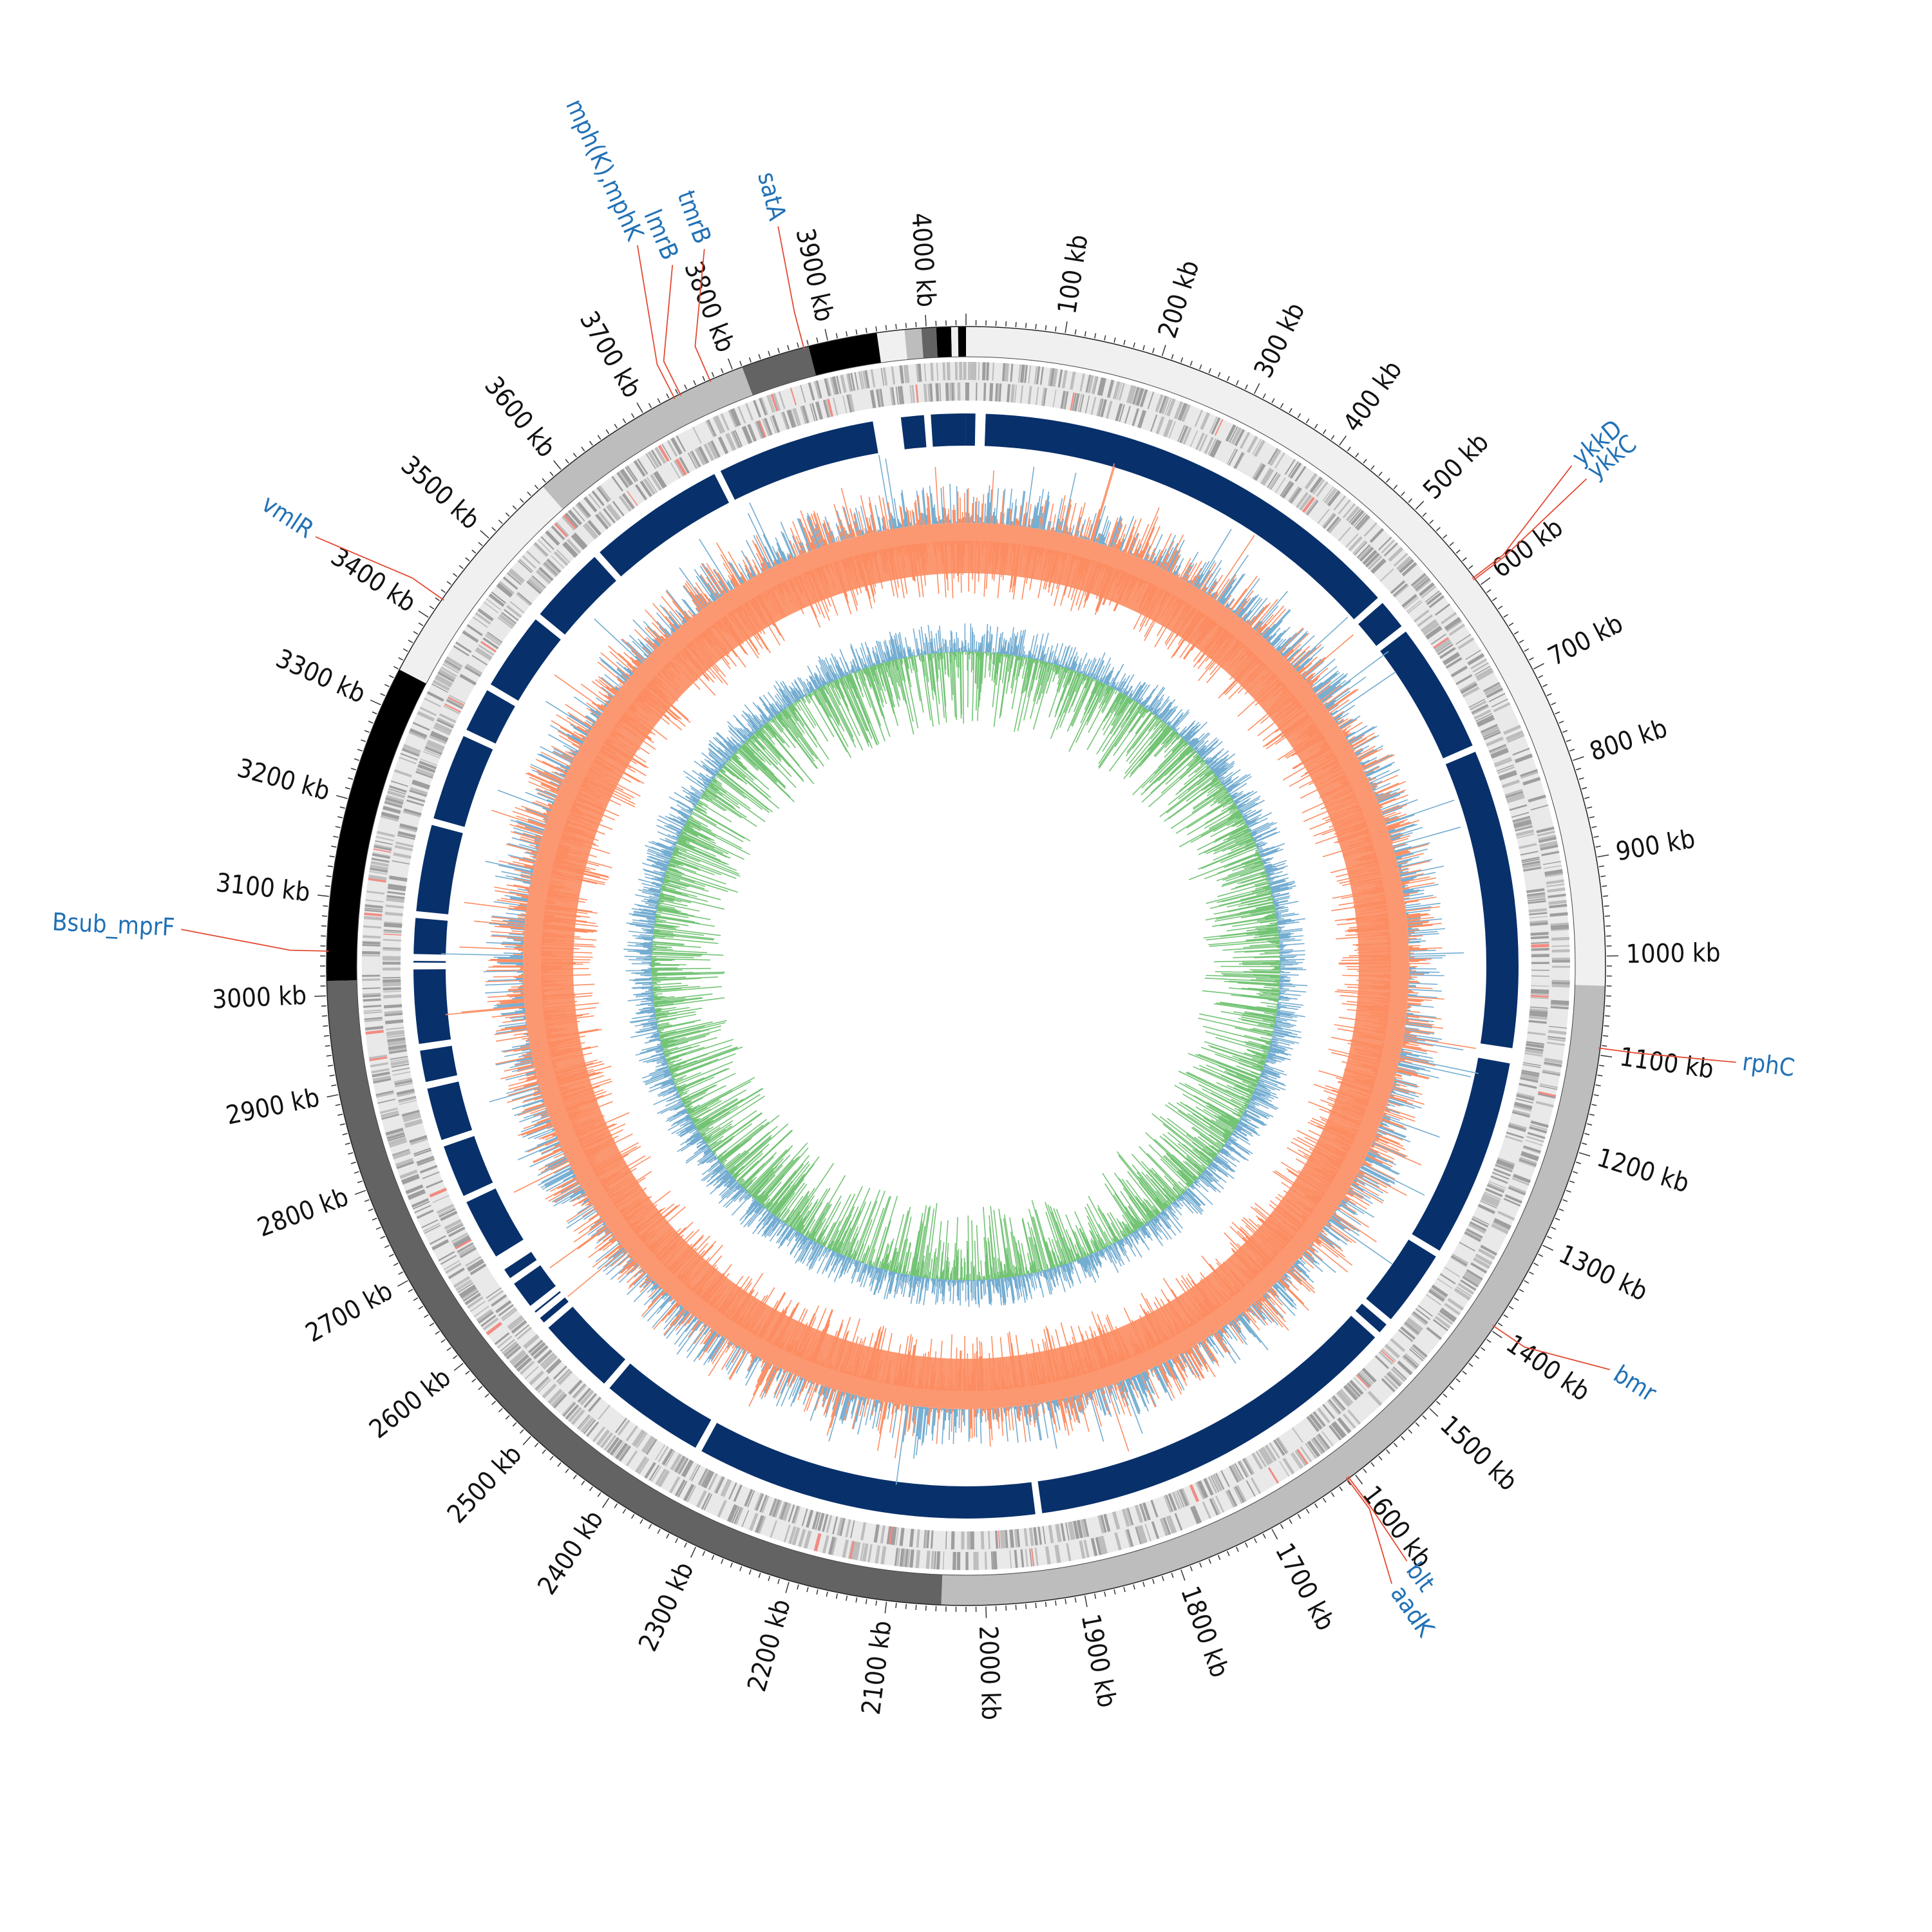 The height and width of the screenshot is (1932, 1932). I want to click on gc-skew-positive, so click(966, 966).